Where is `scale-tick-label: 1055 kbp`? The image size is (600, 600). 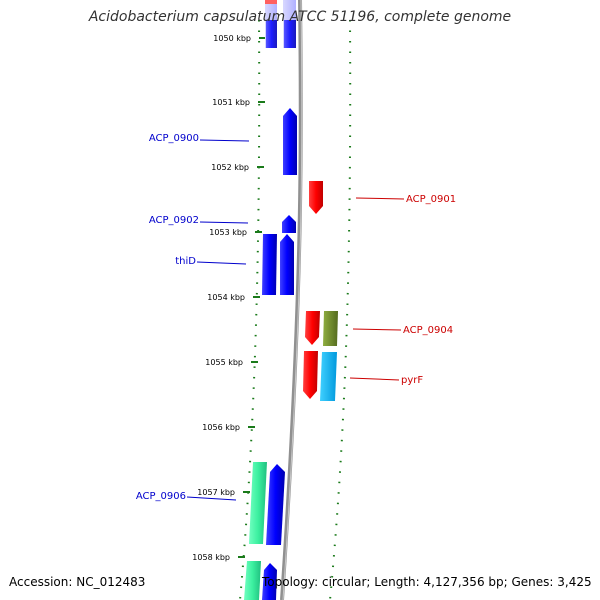
scale-tick-label: 1055 kbp is located at coordinates (224, 362).